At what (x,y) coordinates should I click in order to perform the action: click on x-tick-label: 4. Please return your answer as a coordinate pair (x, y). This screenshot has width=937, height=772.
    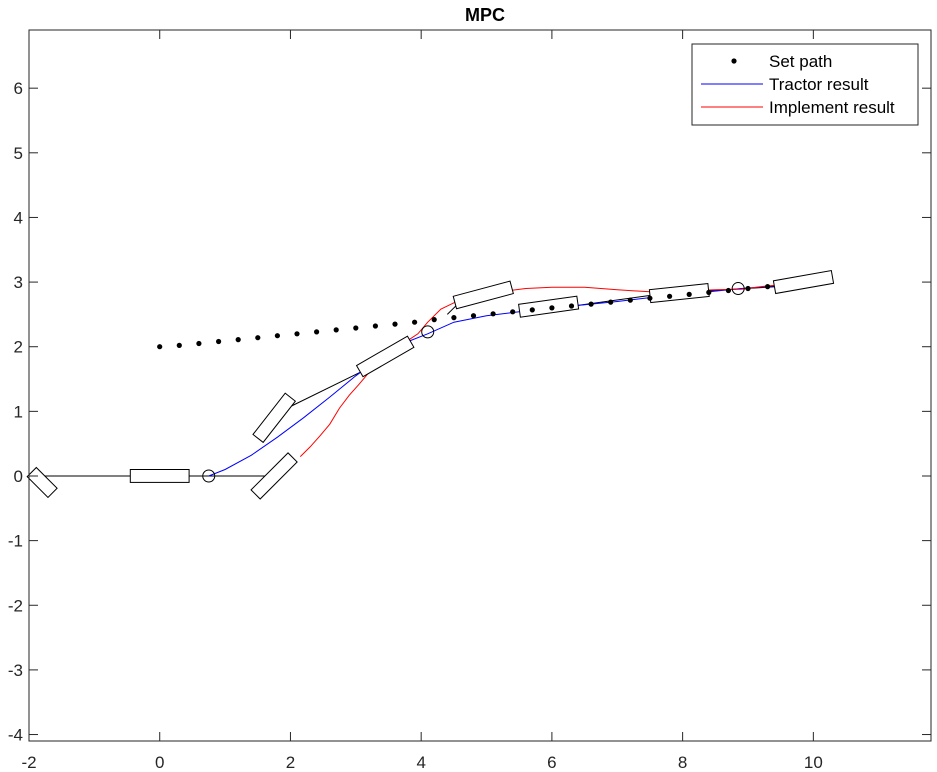
    Looking at the image, I should click on (420, 762).